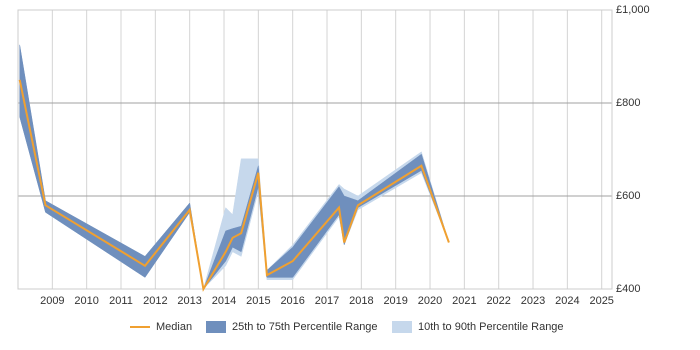 The height and width of the screenshot is (350, 700). What do you see at coordinates (567, 301) in the screenshot?
I see `x-tick-label: 2024` at bounding box center [567, 301].